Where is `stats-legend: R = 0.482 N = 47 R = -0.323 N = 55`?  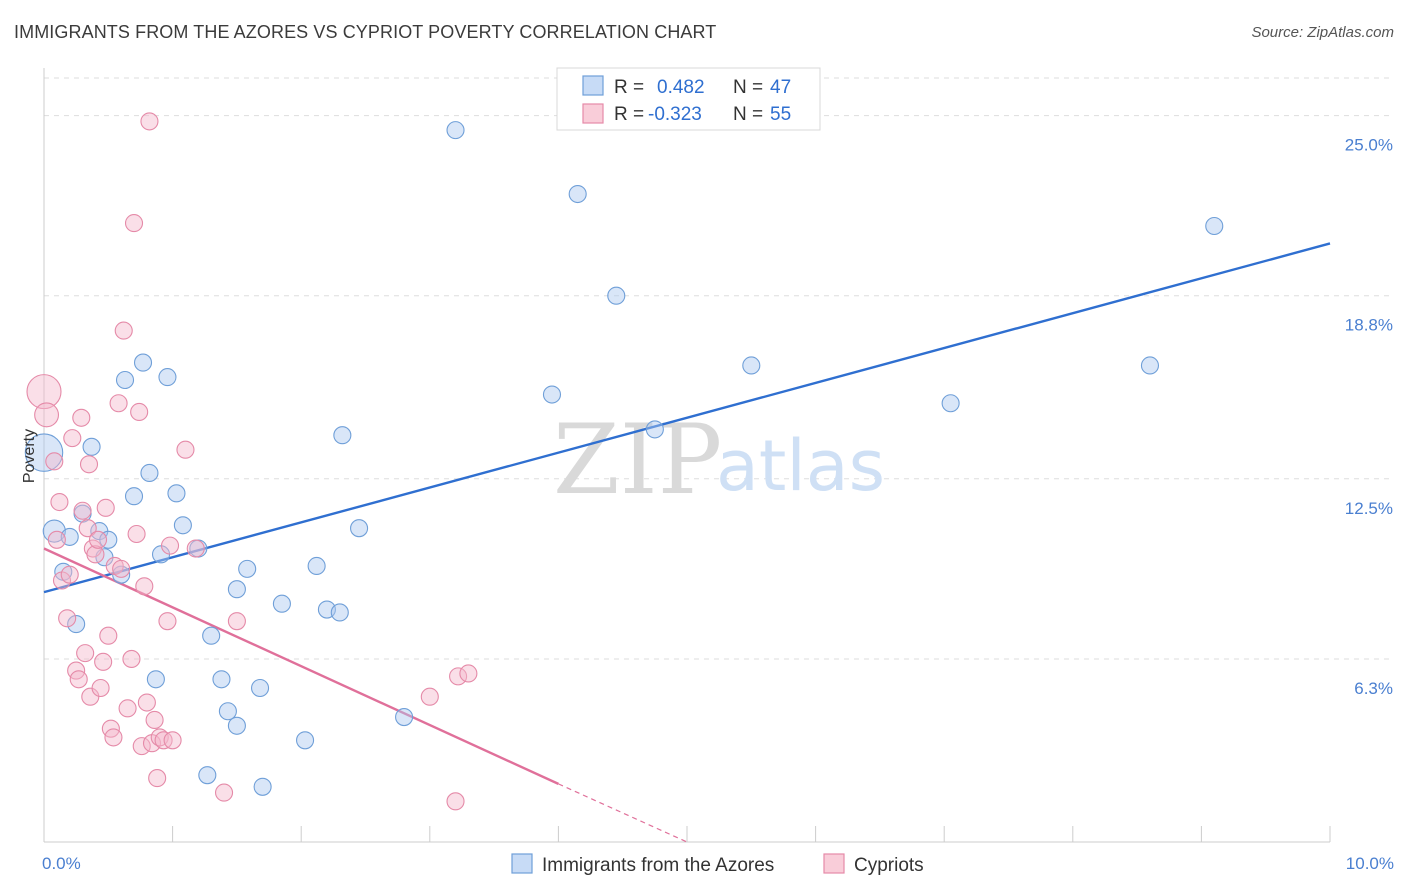 stats-legend: R = 0.482 N = 47 R = -0.323 N = 55 is located at coordinates (688, 99).